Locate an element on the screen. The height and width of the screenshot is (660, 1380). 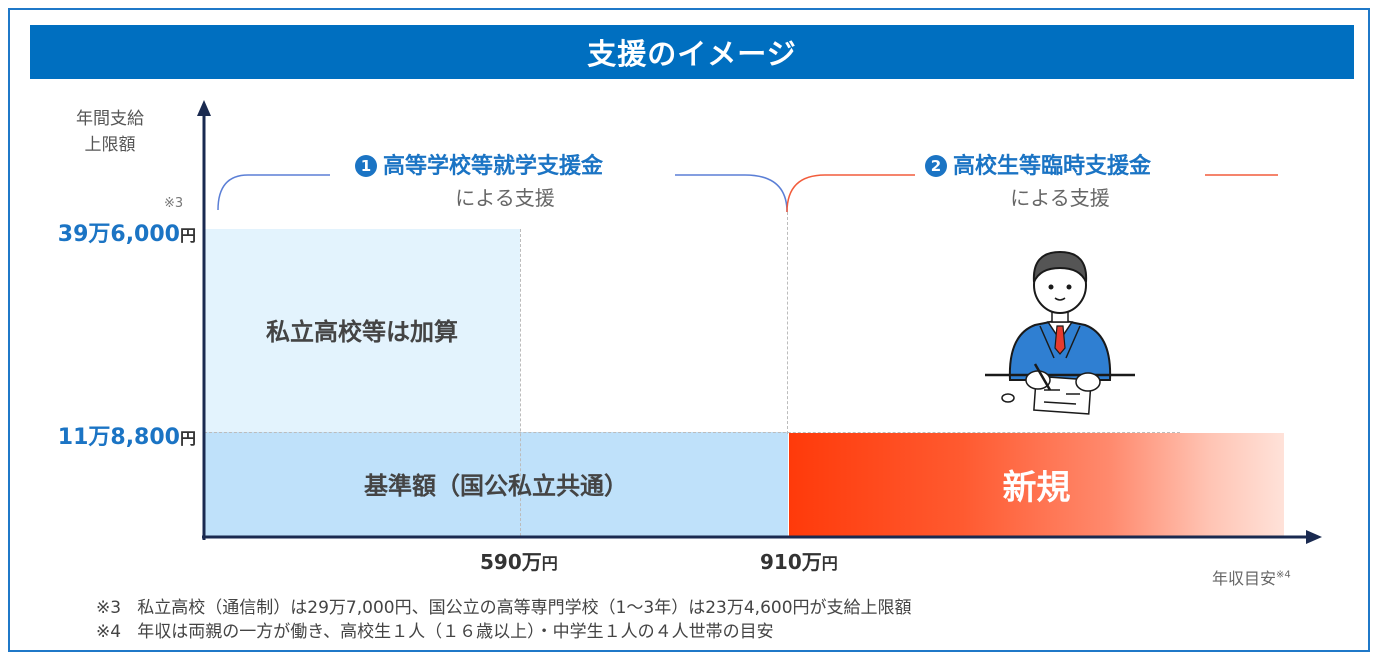
y-axis-arrow-icon is located at coordinates (204, 108).